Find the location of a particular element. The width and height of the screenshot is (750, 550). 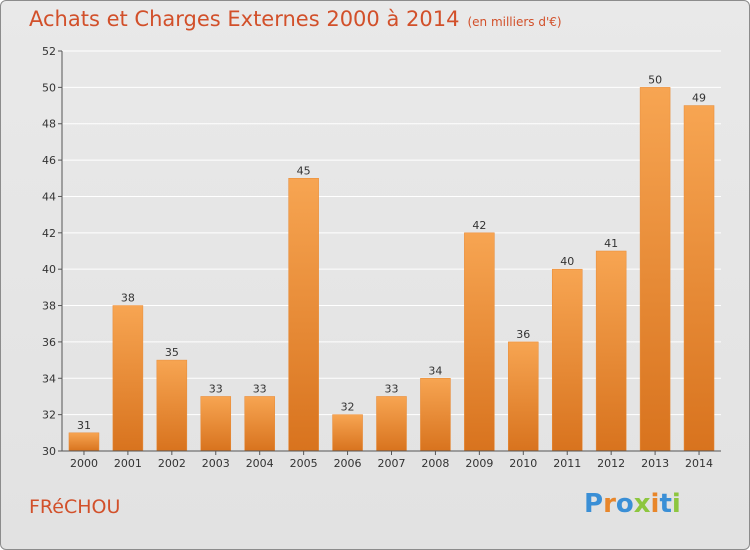

x-tick-label: 2000 is located at coordinates (84, 463).